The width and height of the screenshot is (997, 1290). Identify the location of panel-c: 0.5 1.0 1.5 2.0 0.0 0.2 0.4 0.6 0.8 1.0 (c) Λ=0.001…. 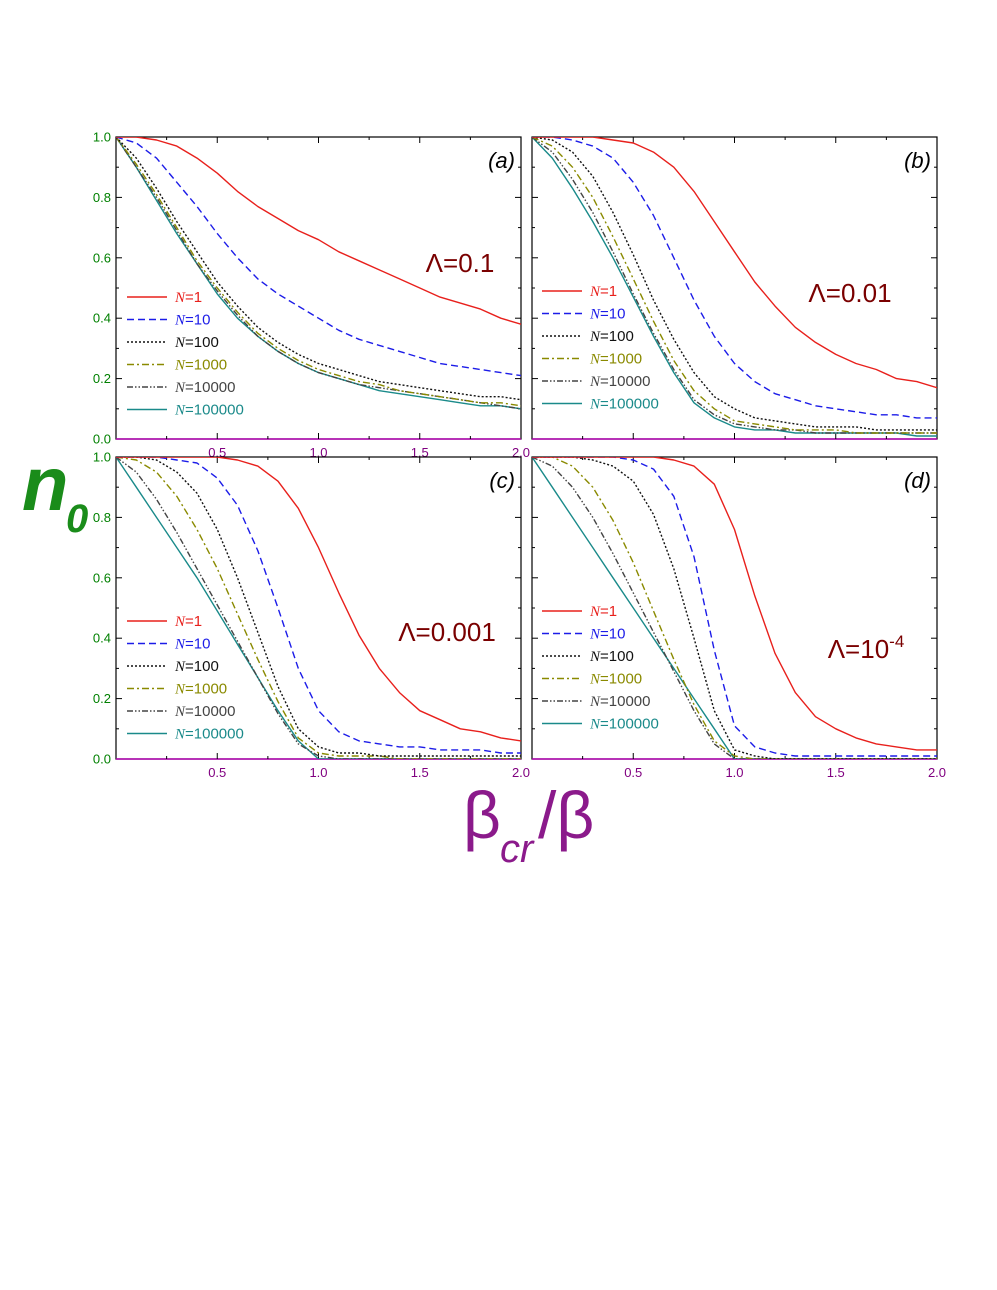
(311, 615).